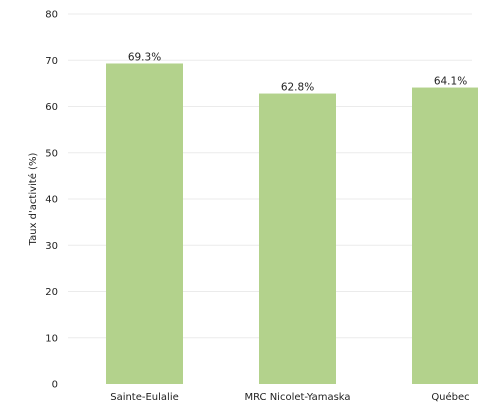  Describe the element at coordinates (51, 338) in the screenshot. I see `y-tick-label: 10` at that location.